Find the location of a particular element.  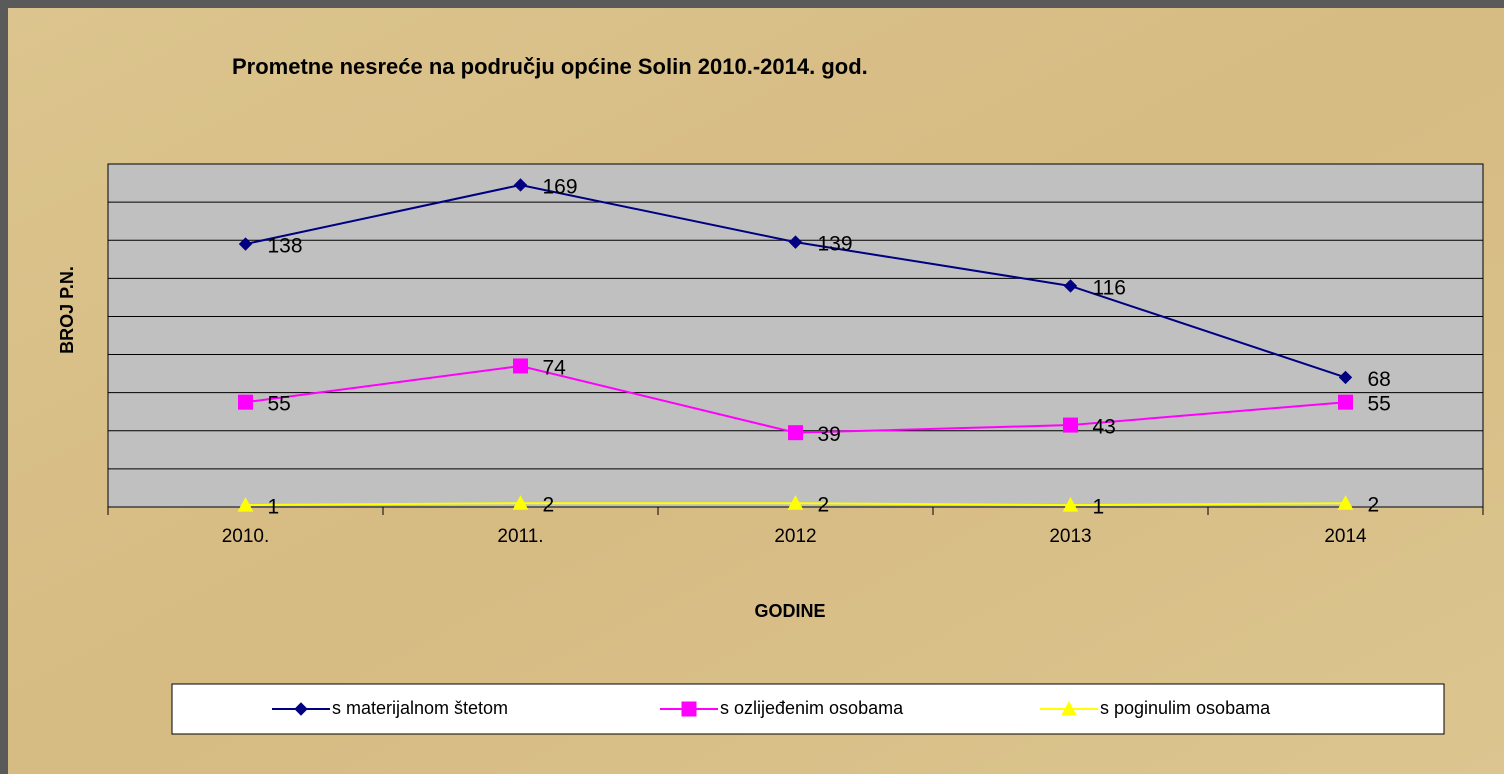

data-label: 43 is located at coordinates (1104, 427).